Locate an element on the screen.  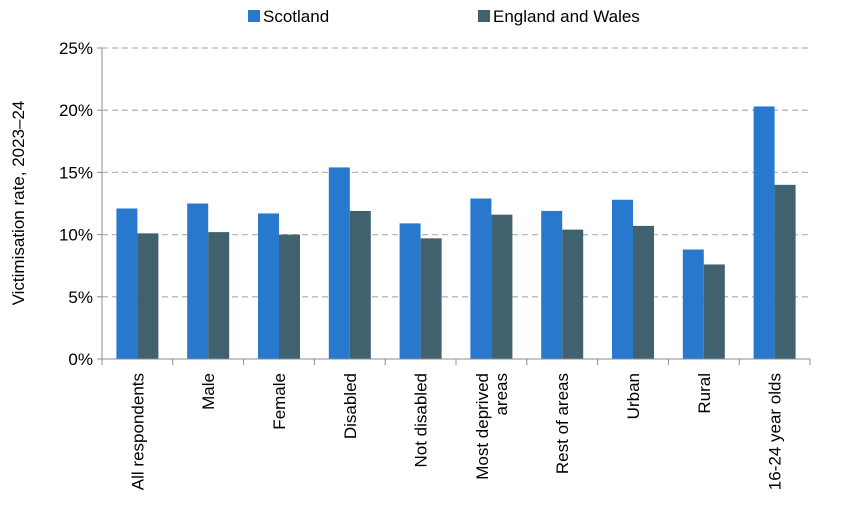
x-tick-label: All respondents is located at coordinates (137, 431).